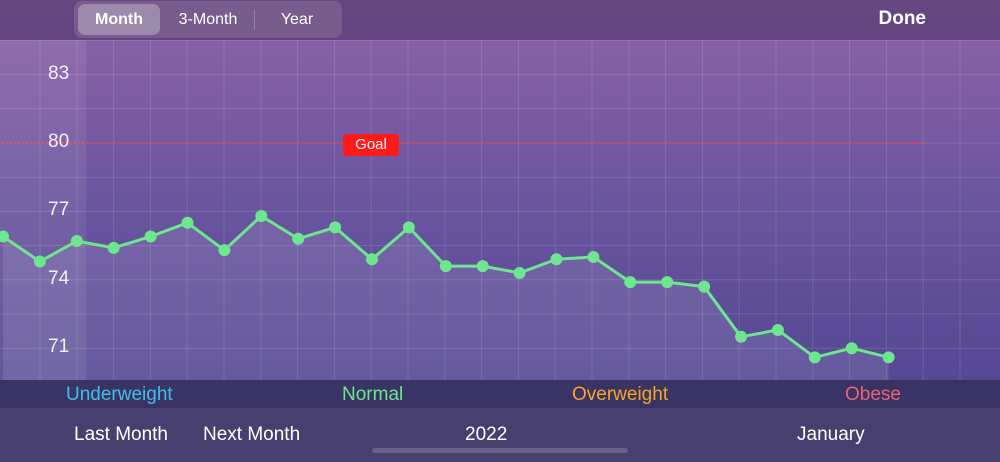 The image size is (1000, 462). I want to click on next-month-button: Next Month, so click(252, 434).